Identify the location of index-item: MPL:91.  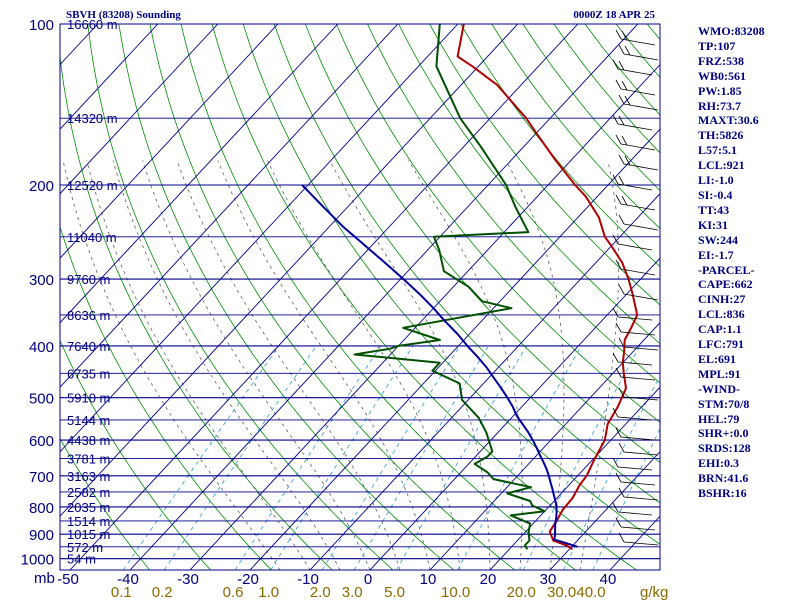
(719, 373).